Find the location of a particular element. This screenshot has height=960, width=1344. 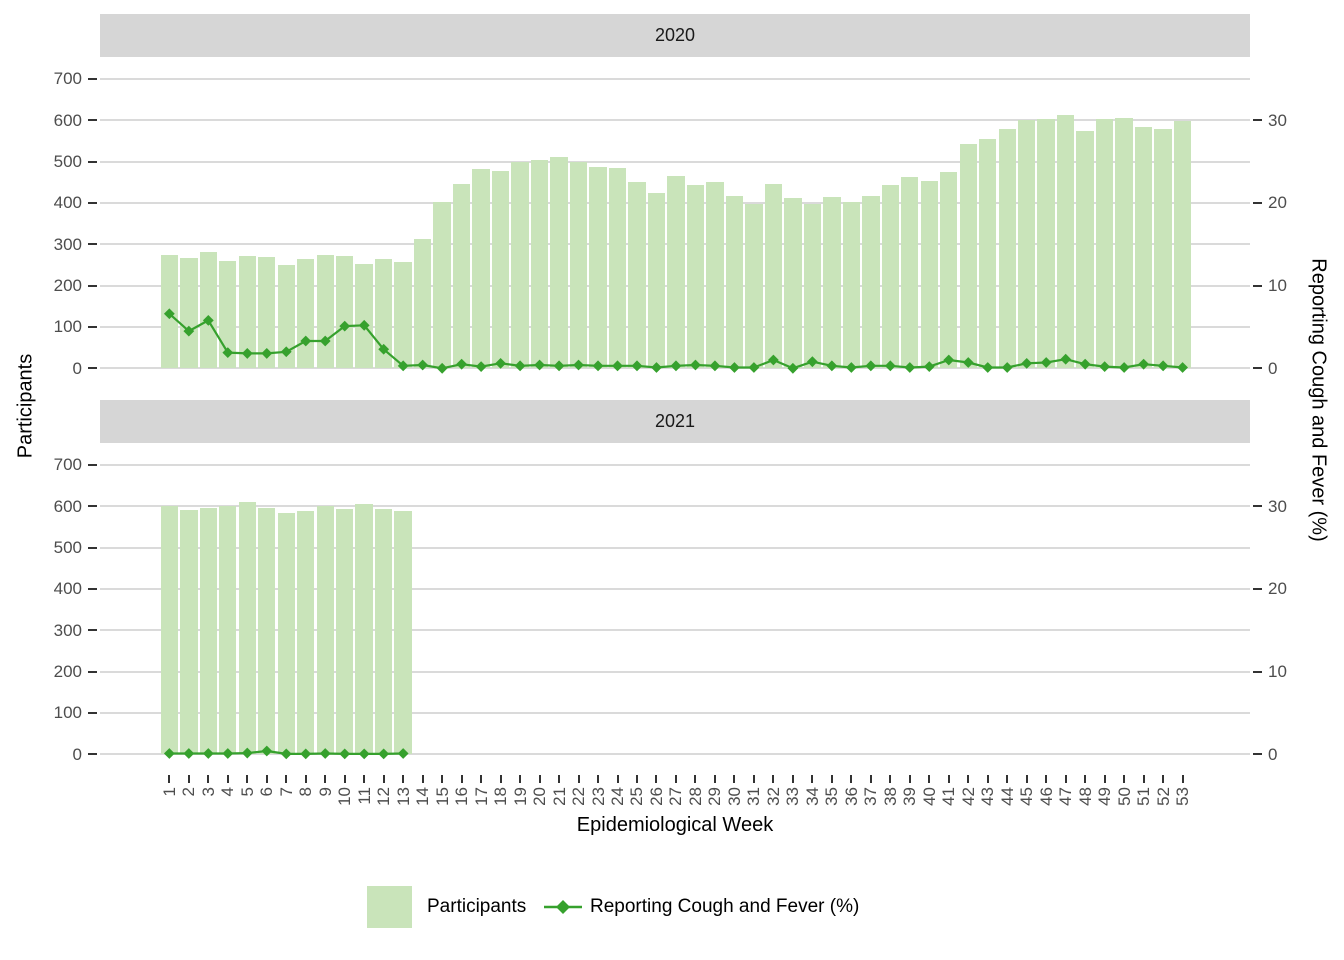

x-tick-label: 3 is located at coordinates (208, 792).